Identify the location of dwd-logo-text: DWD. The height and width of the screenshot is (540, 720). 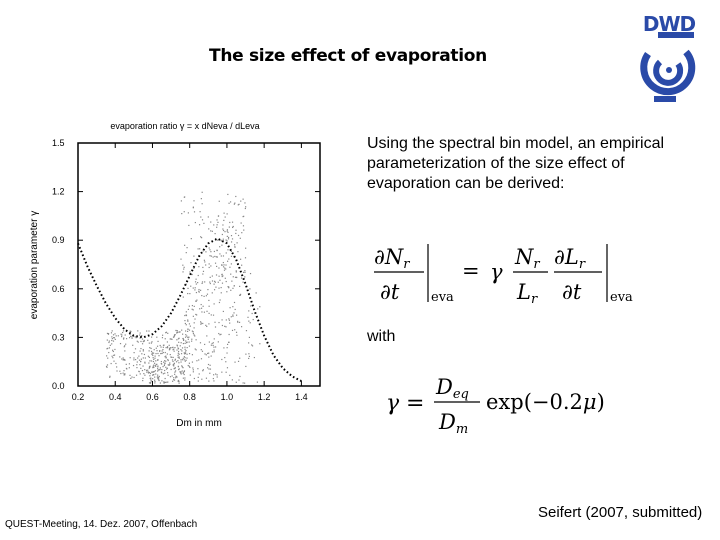
(669, 24).